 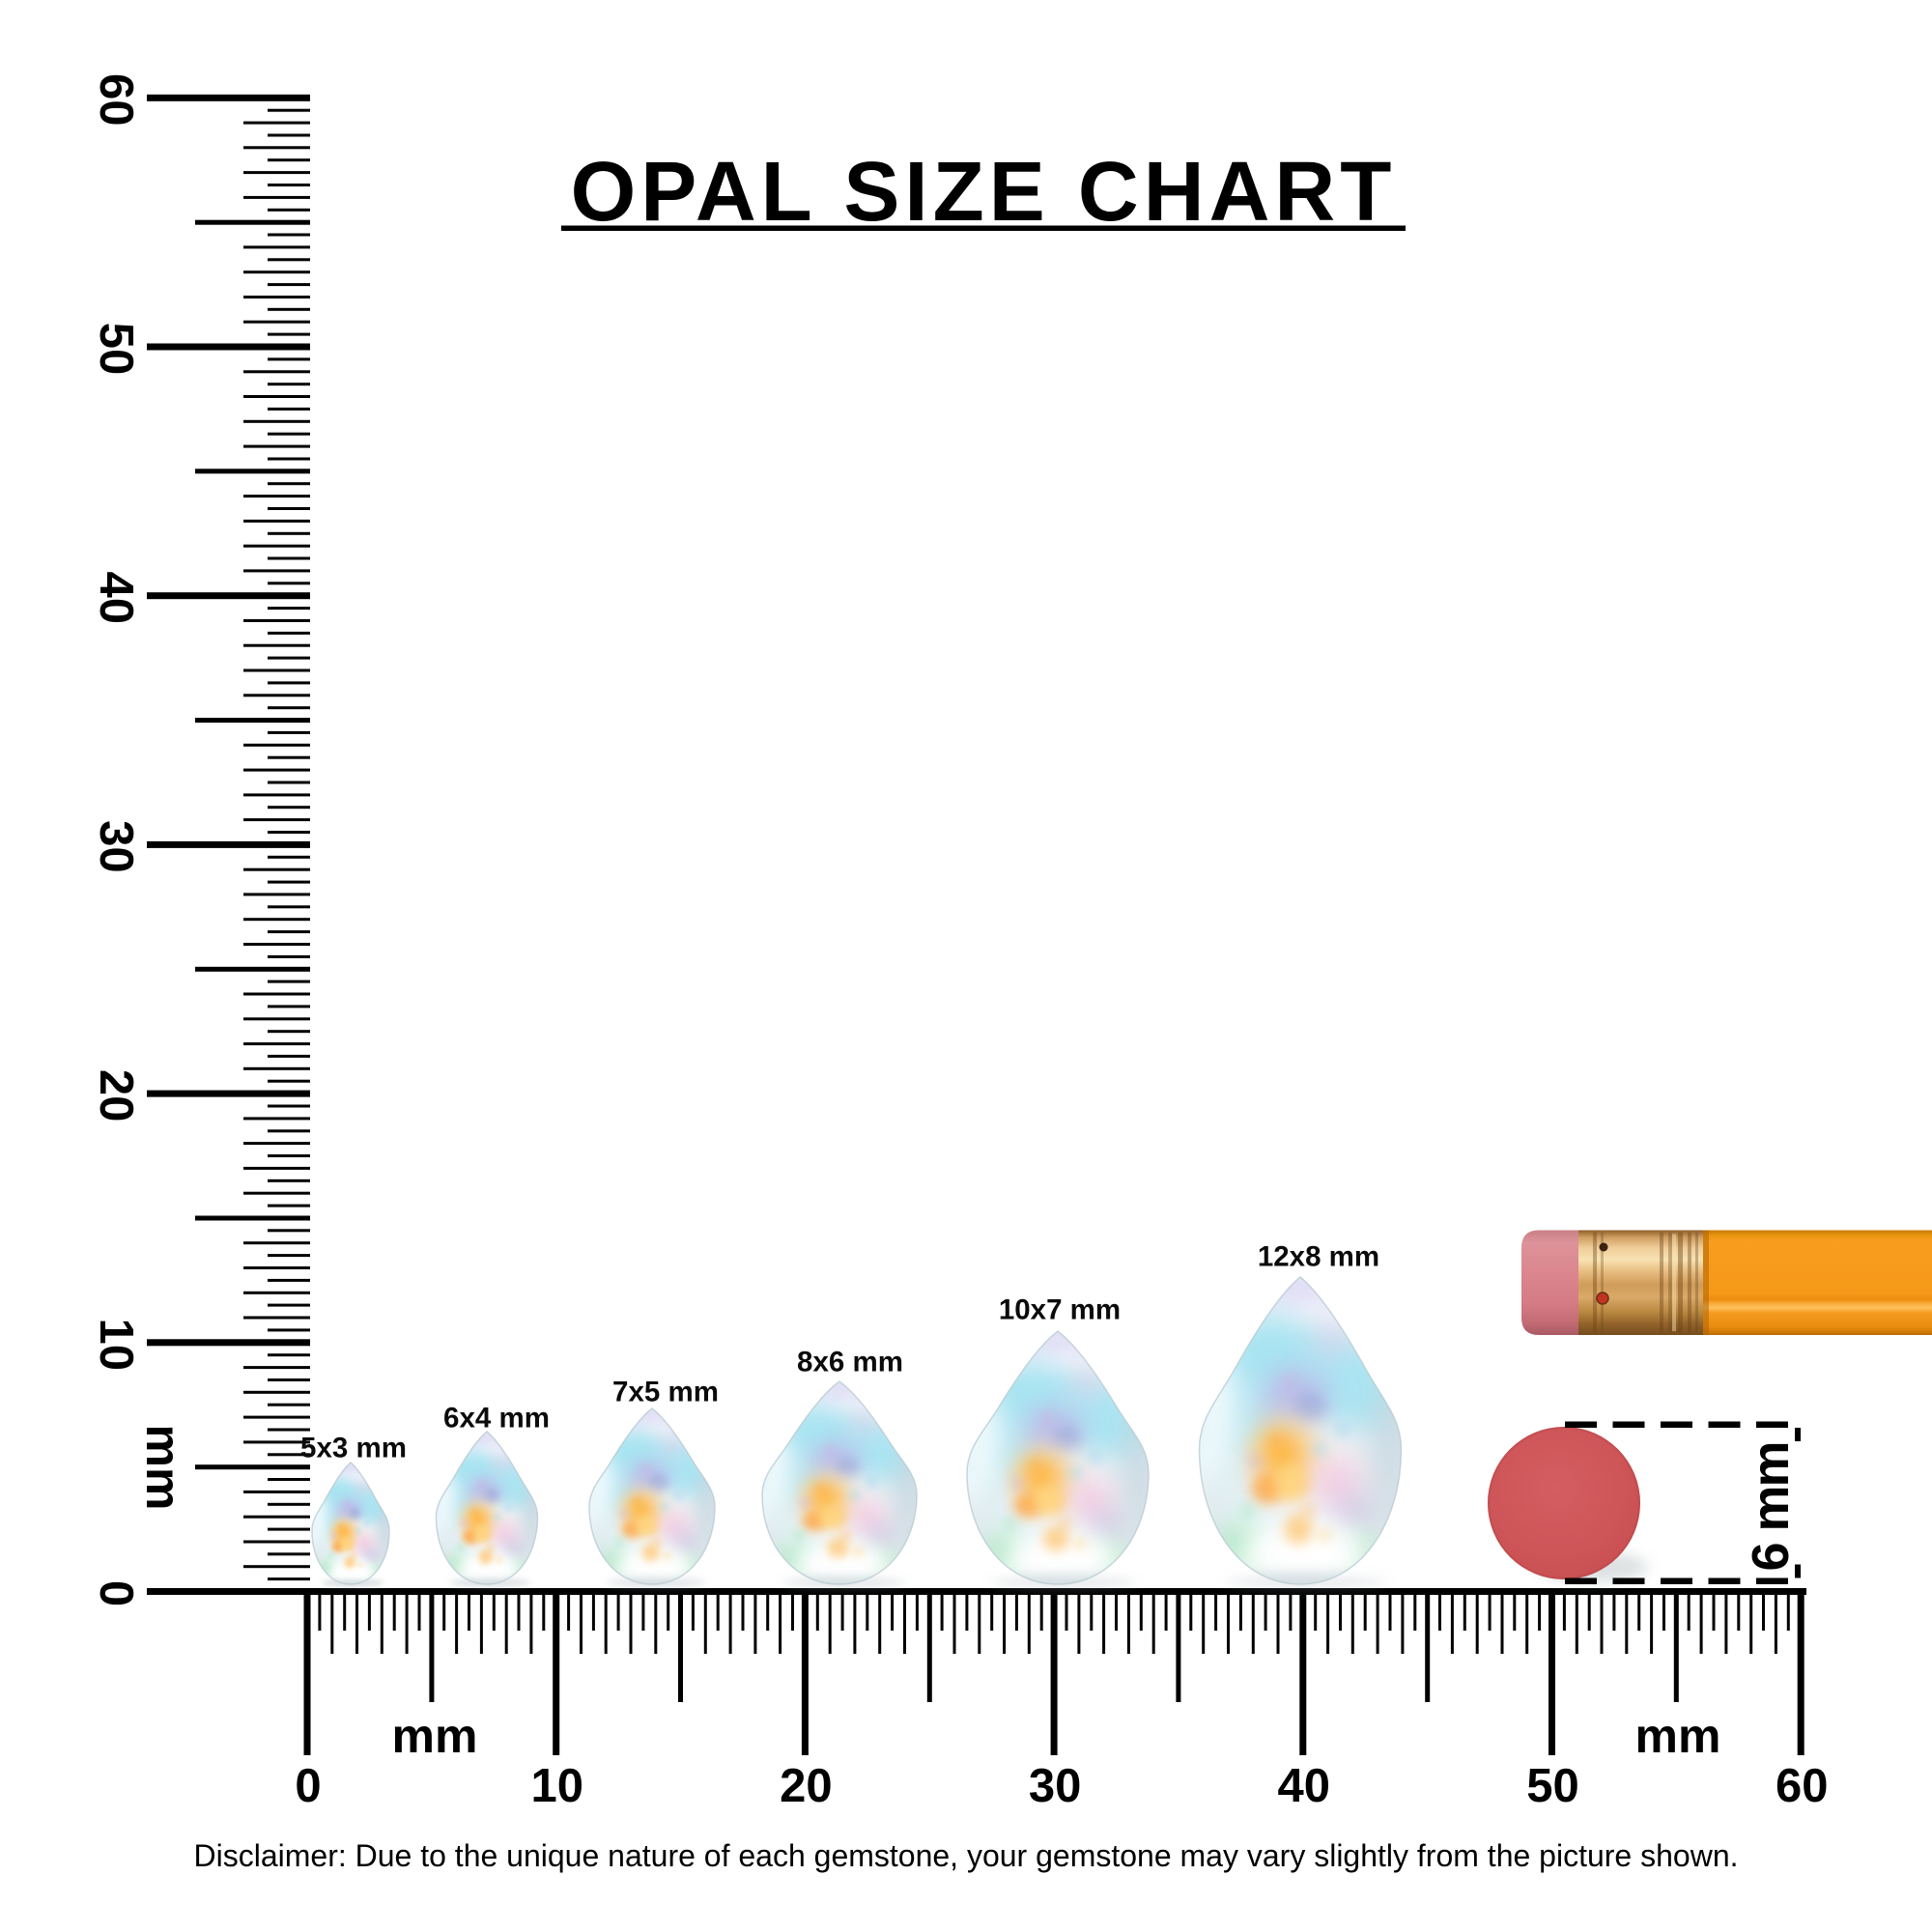 I want to click on svg-text: 7x5 mm, so click(x=665, y=1392).